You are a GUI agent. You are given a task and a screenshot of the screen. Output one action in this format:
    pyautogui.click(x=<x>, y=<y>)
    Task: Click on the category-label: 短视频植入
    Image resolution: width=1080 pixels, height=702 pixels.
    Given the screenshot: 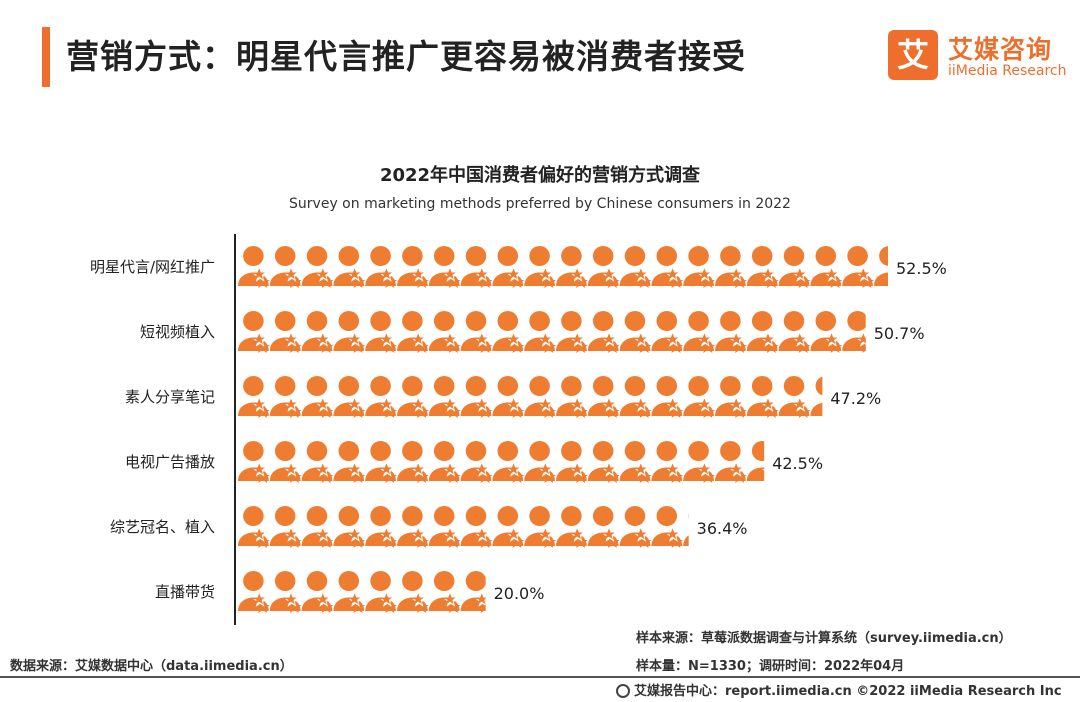 What is the action you would take?
    pyautogui.click(x=177, y=332)
    